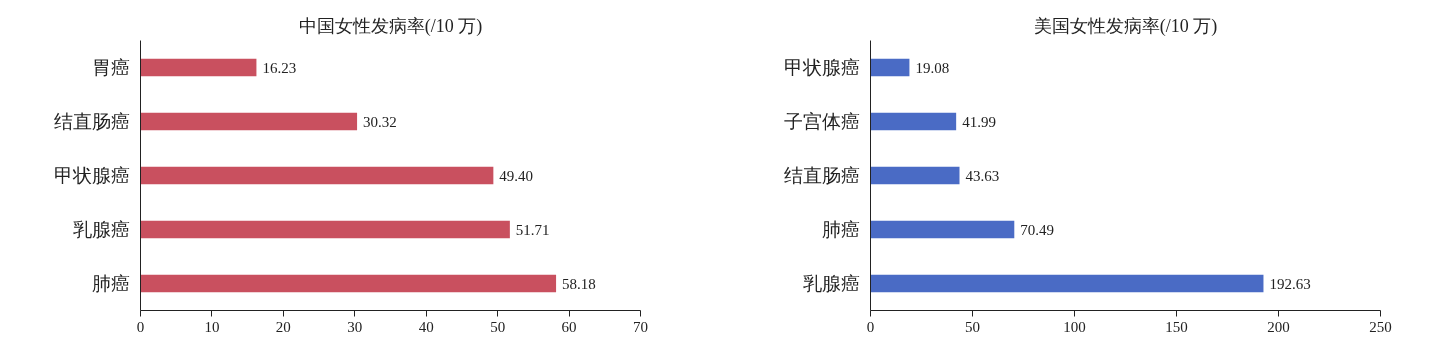 The height and width of the screenshot is (354, 1430). I want to click on x-tick-label: 40, so click(426, 326).